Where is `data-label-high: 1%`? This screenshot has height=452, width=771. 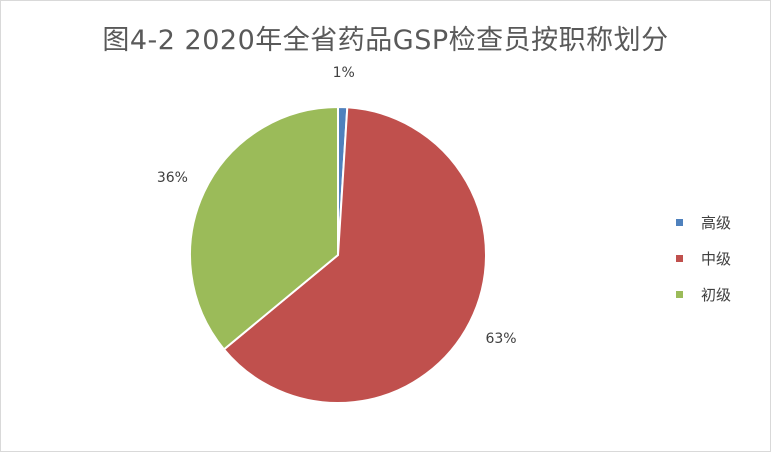 data-label-high: 1% is located at coordinates (344, 73).